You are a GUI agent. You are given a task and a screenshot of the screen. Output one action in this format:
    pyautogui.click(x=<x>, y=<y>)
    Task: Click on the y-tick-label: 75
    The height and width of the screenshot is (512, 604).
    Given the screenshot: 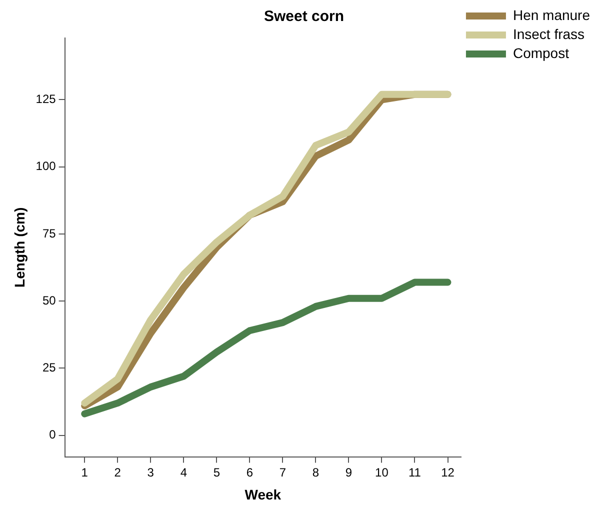 What is the action you would take?
    pyautogui.click(x=49, y=233)
    